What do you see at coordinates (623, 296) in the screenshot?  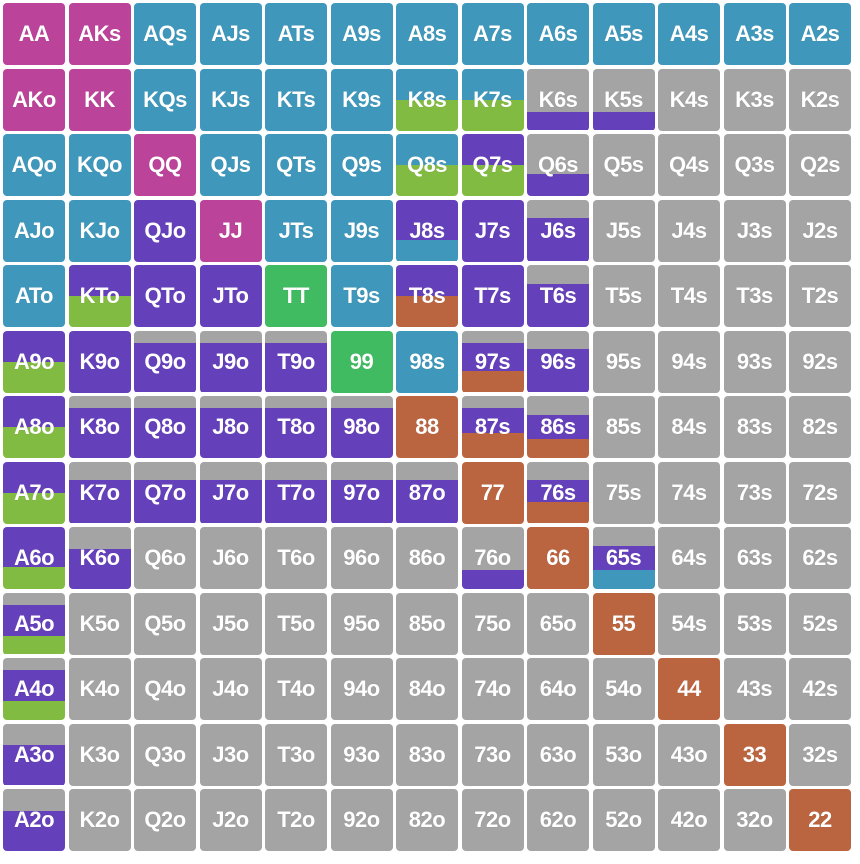 I see `hand-cell-t5s: T5s` at bounding box center [623, 296].